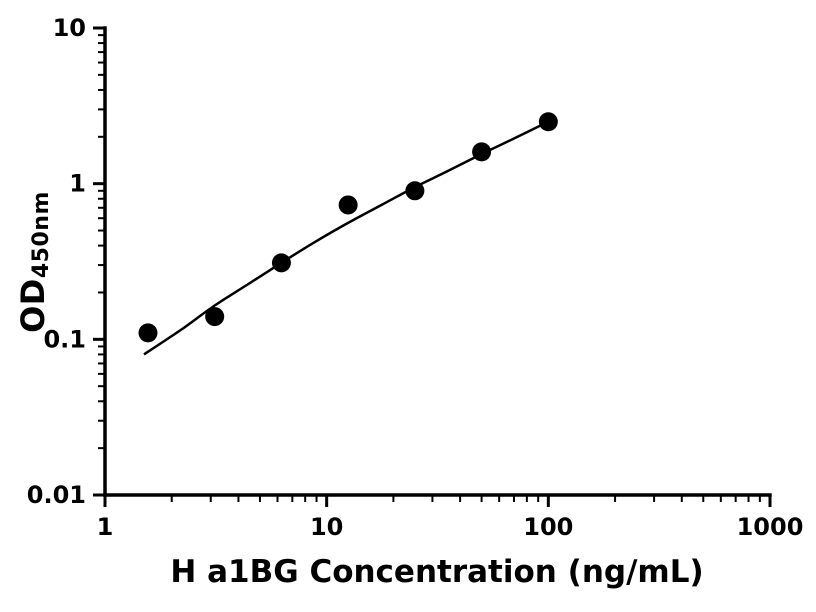  I want to click on y-tick-label: 1, so click(77, 184).